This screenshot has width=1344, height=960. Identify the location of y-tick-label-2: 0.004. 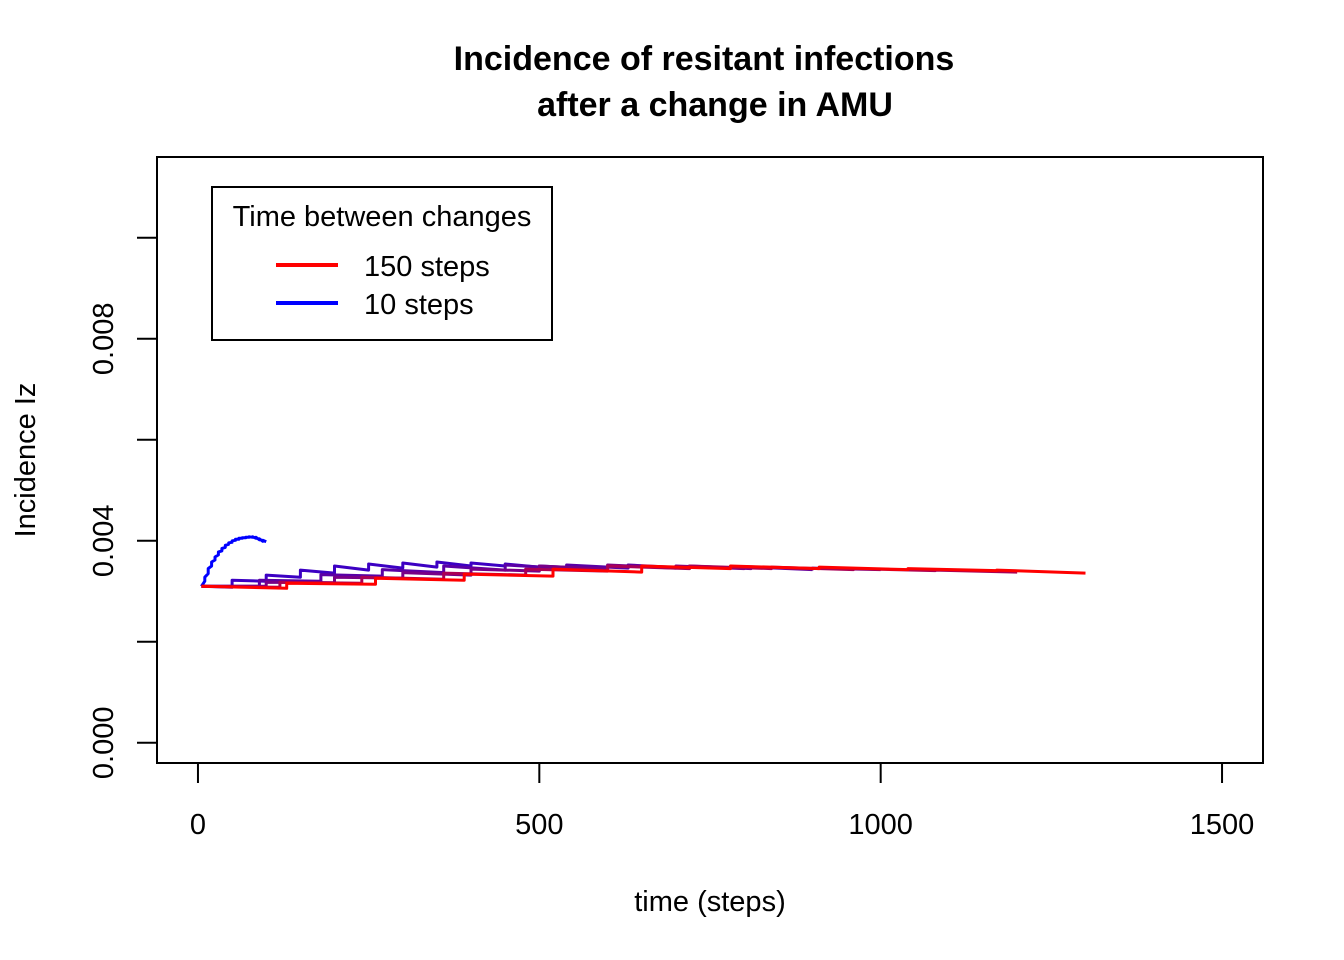
(104, 541).